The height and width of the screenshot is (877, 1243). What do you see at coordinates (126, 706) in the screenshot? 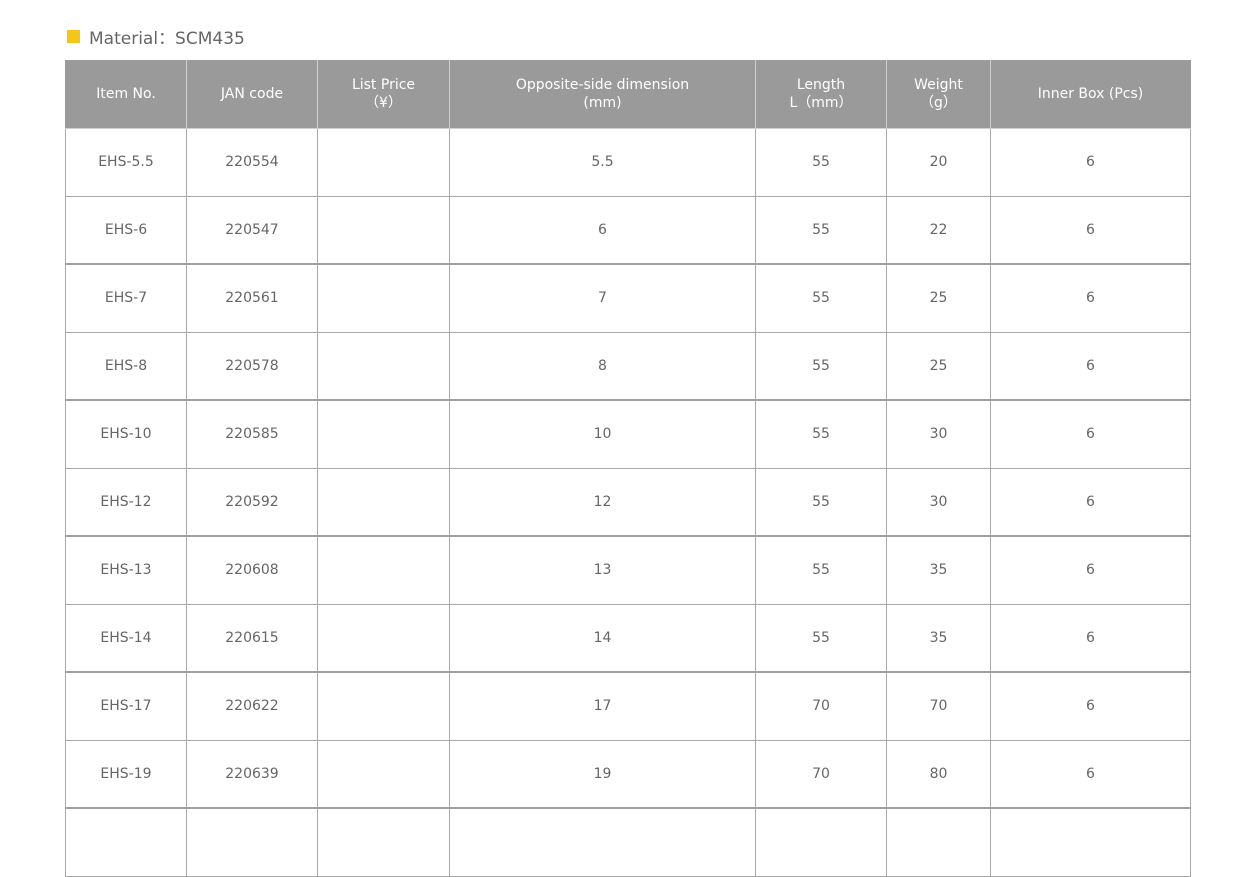
I see `cell-item-no: EHS-17` at bounding box center [126, 706].